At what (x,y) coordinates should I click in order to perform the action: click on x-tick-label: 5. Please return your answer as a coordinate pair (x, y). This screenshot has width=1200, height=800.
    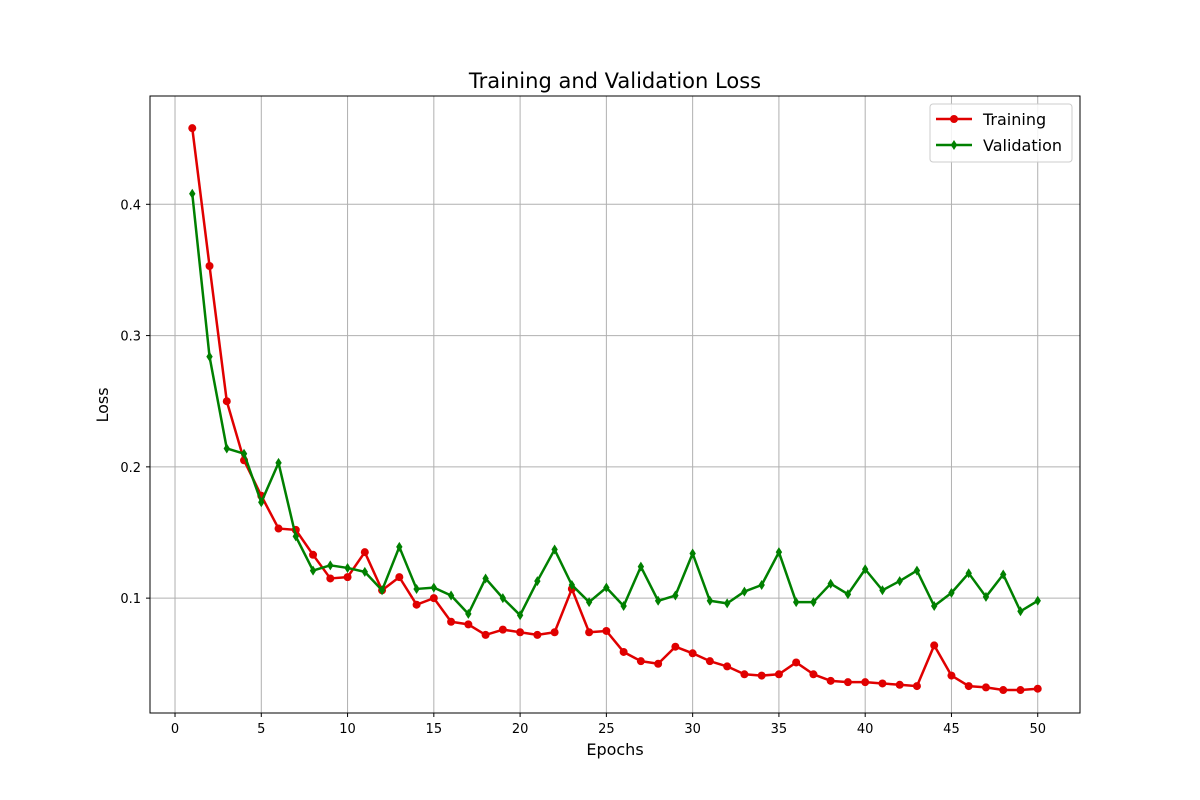
    Looking at the image, I should click on (261, 729).